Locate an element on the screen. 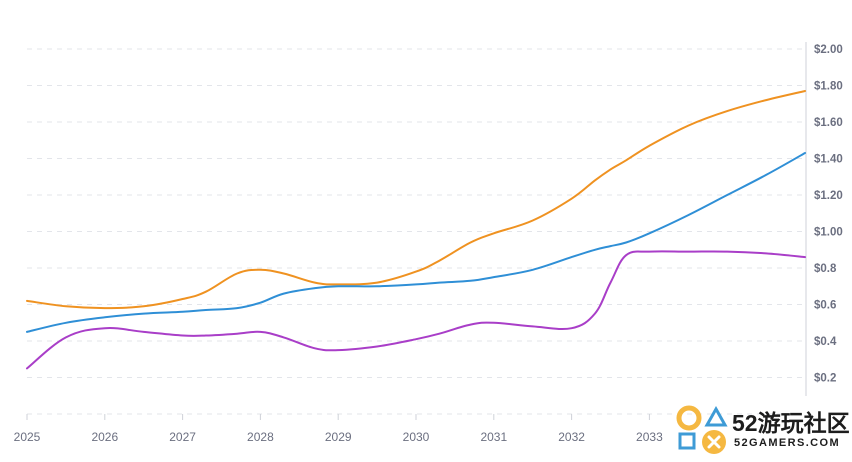  x-tick-label: 2029 is located at coordinates (338, 437).